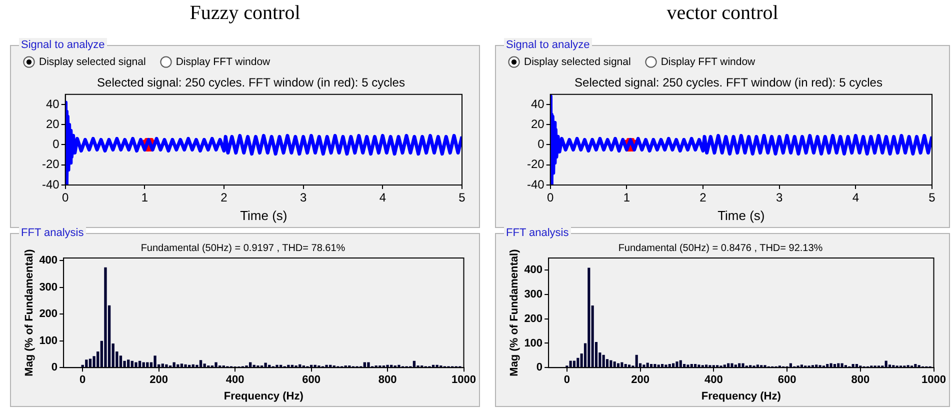 The height and width of the screenshot is (409, 952). What do you see at coordinates (787, 380) in the screenshot?
I see `x-tick-label: 600` at bounding box center [787, 380].